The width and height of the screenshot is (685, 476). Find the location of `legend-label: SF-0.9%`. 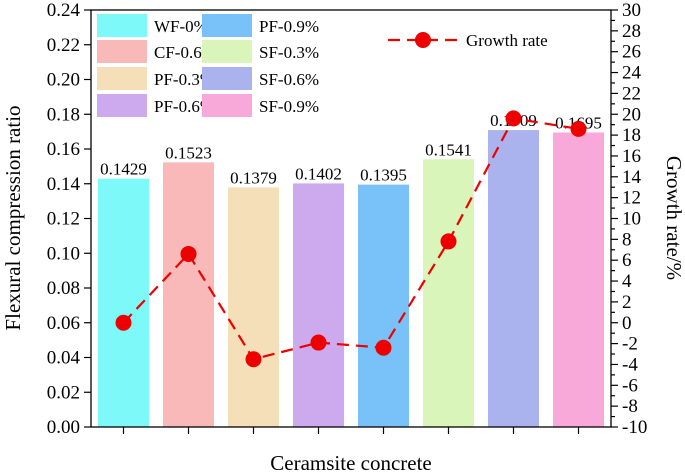

legend-label: SF-0.9% is located at coordinates (289, 106).